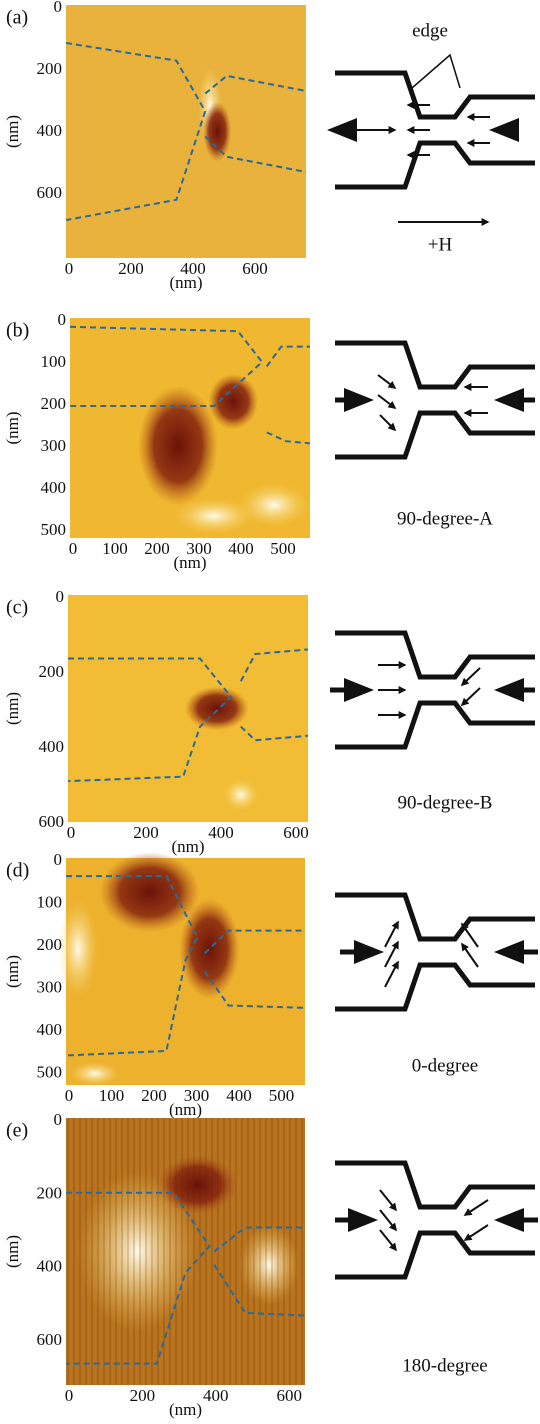  Describe the element at coordinates (17, 331) in the screenshot. I see `panel-label: (b)` at that location.